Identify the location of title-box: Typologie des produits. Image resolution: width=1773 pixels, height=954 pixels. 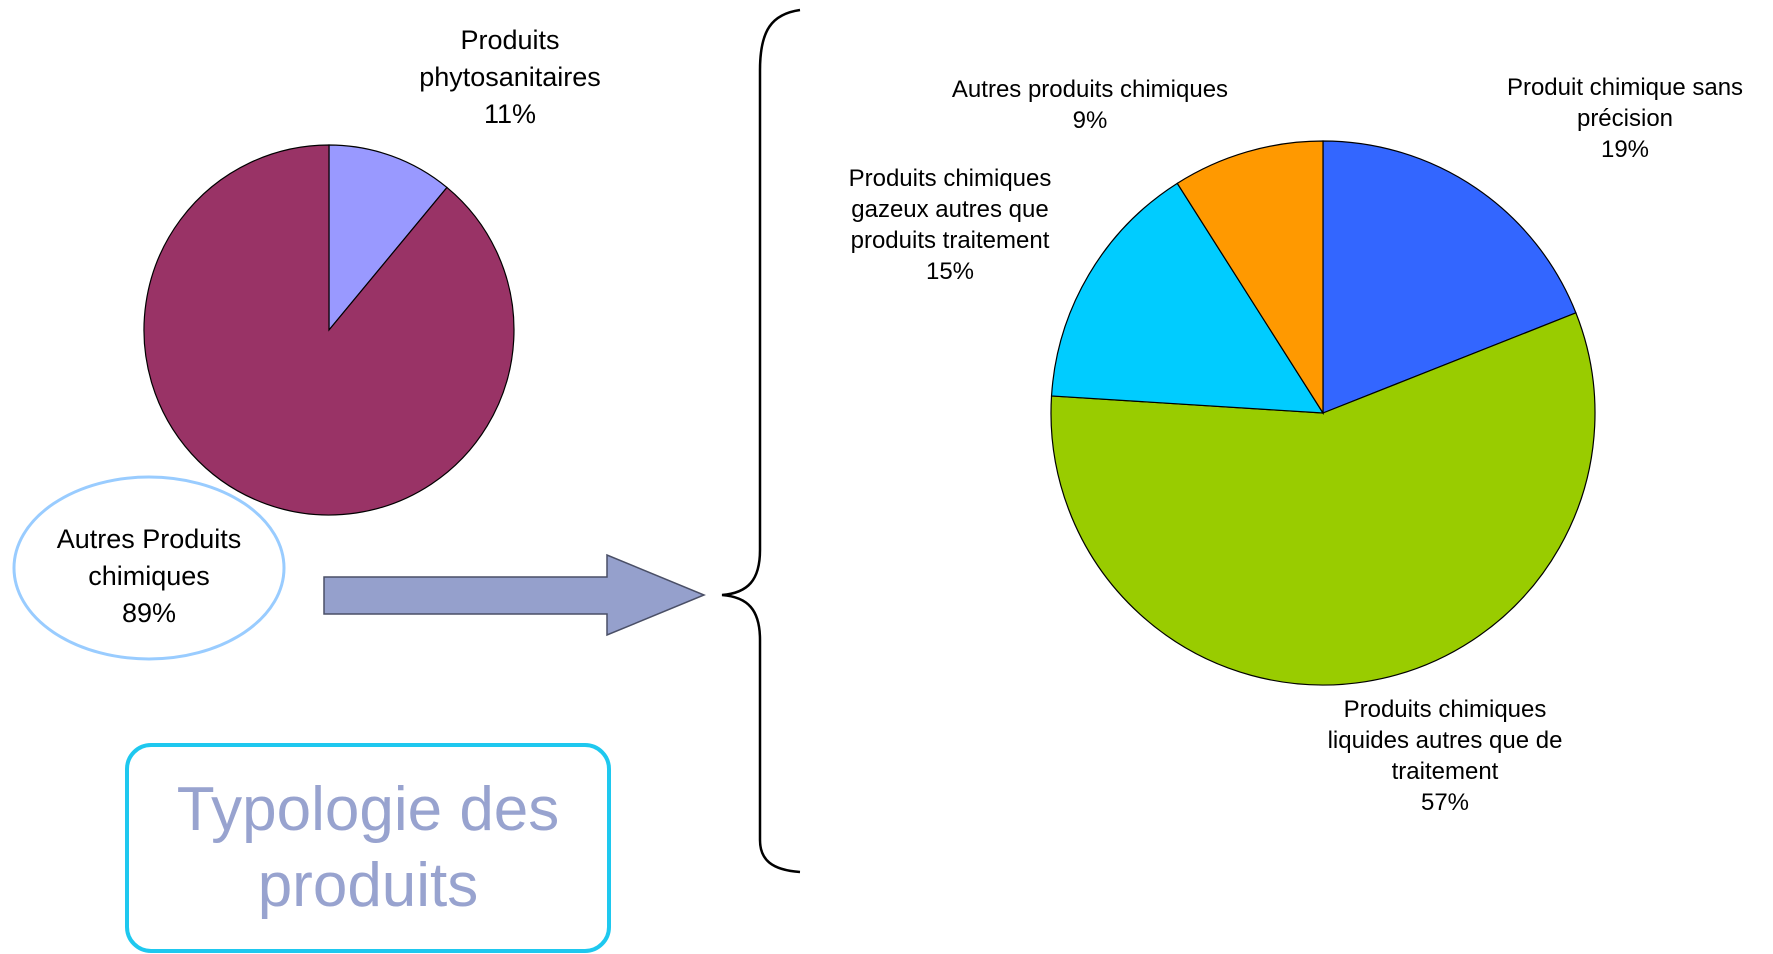
(368, 848).